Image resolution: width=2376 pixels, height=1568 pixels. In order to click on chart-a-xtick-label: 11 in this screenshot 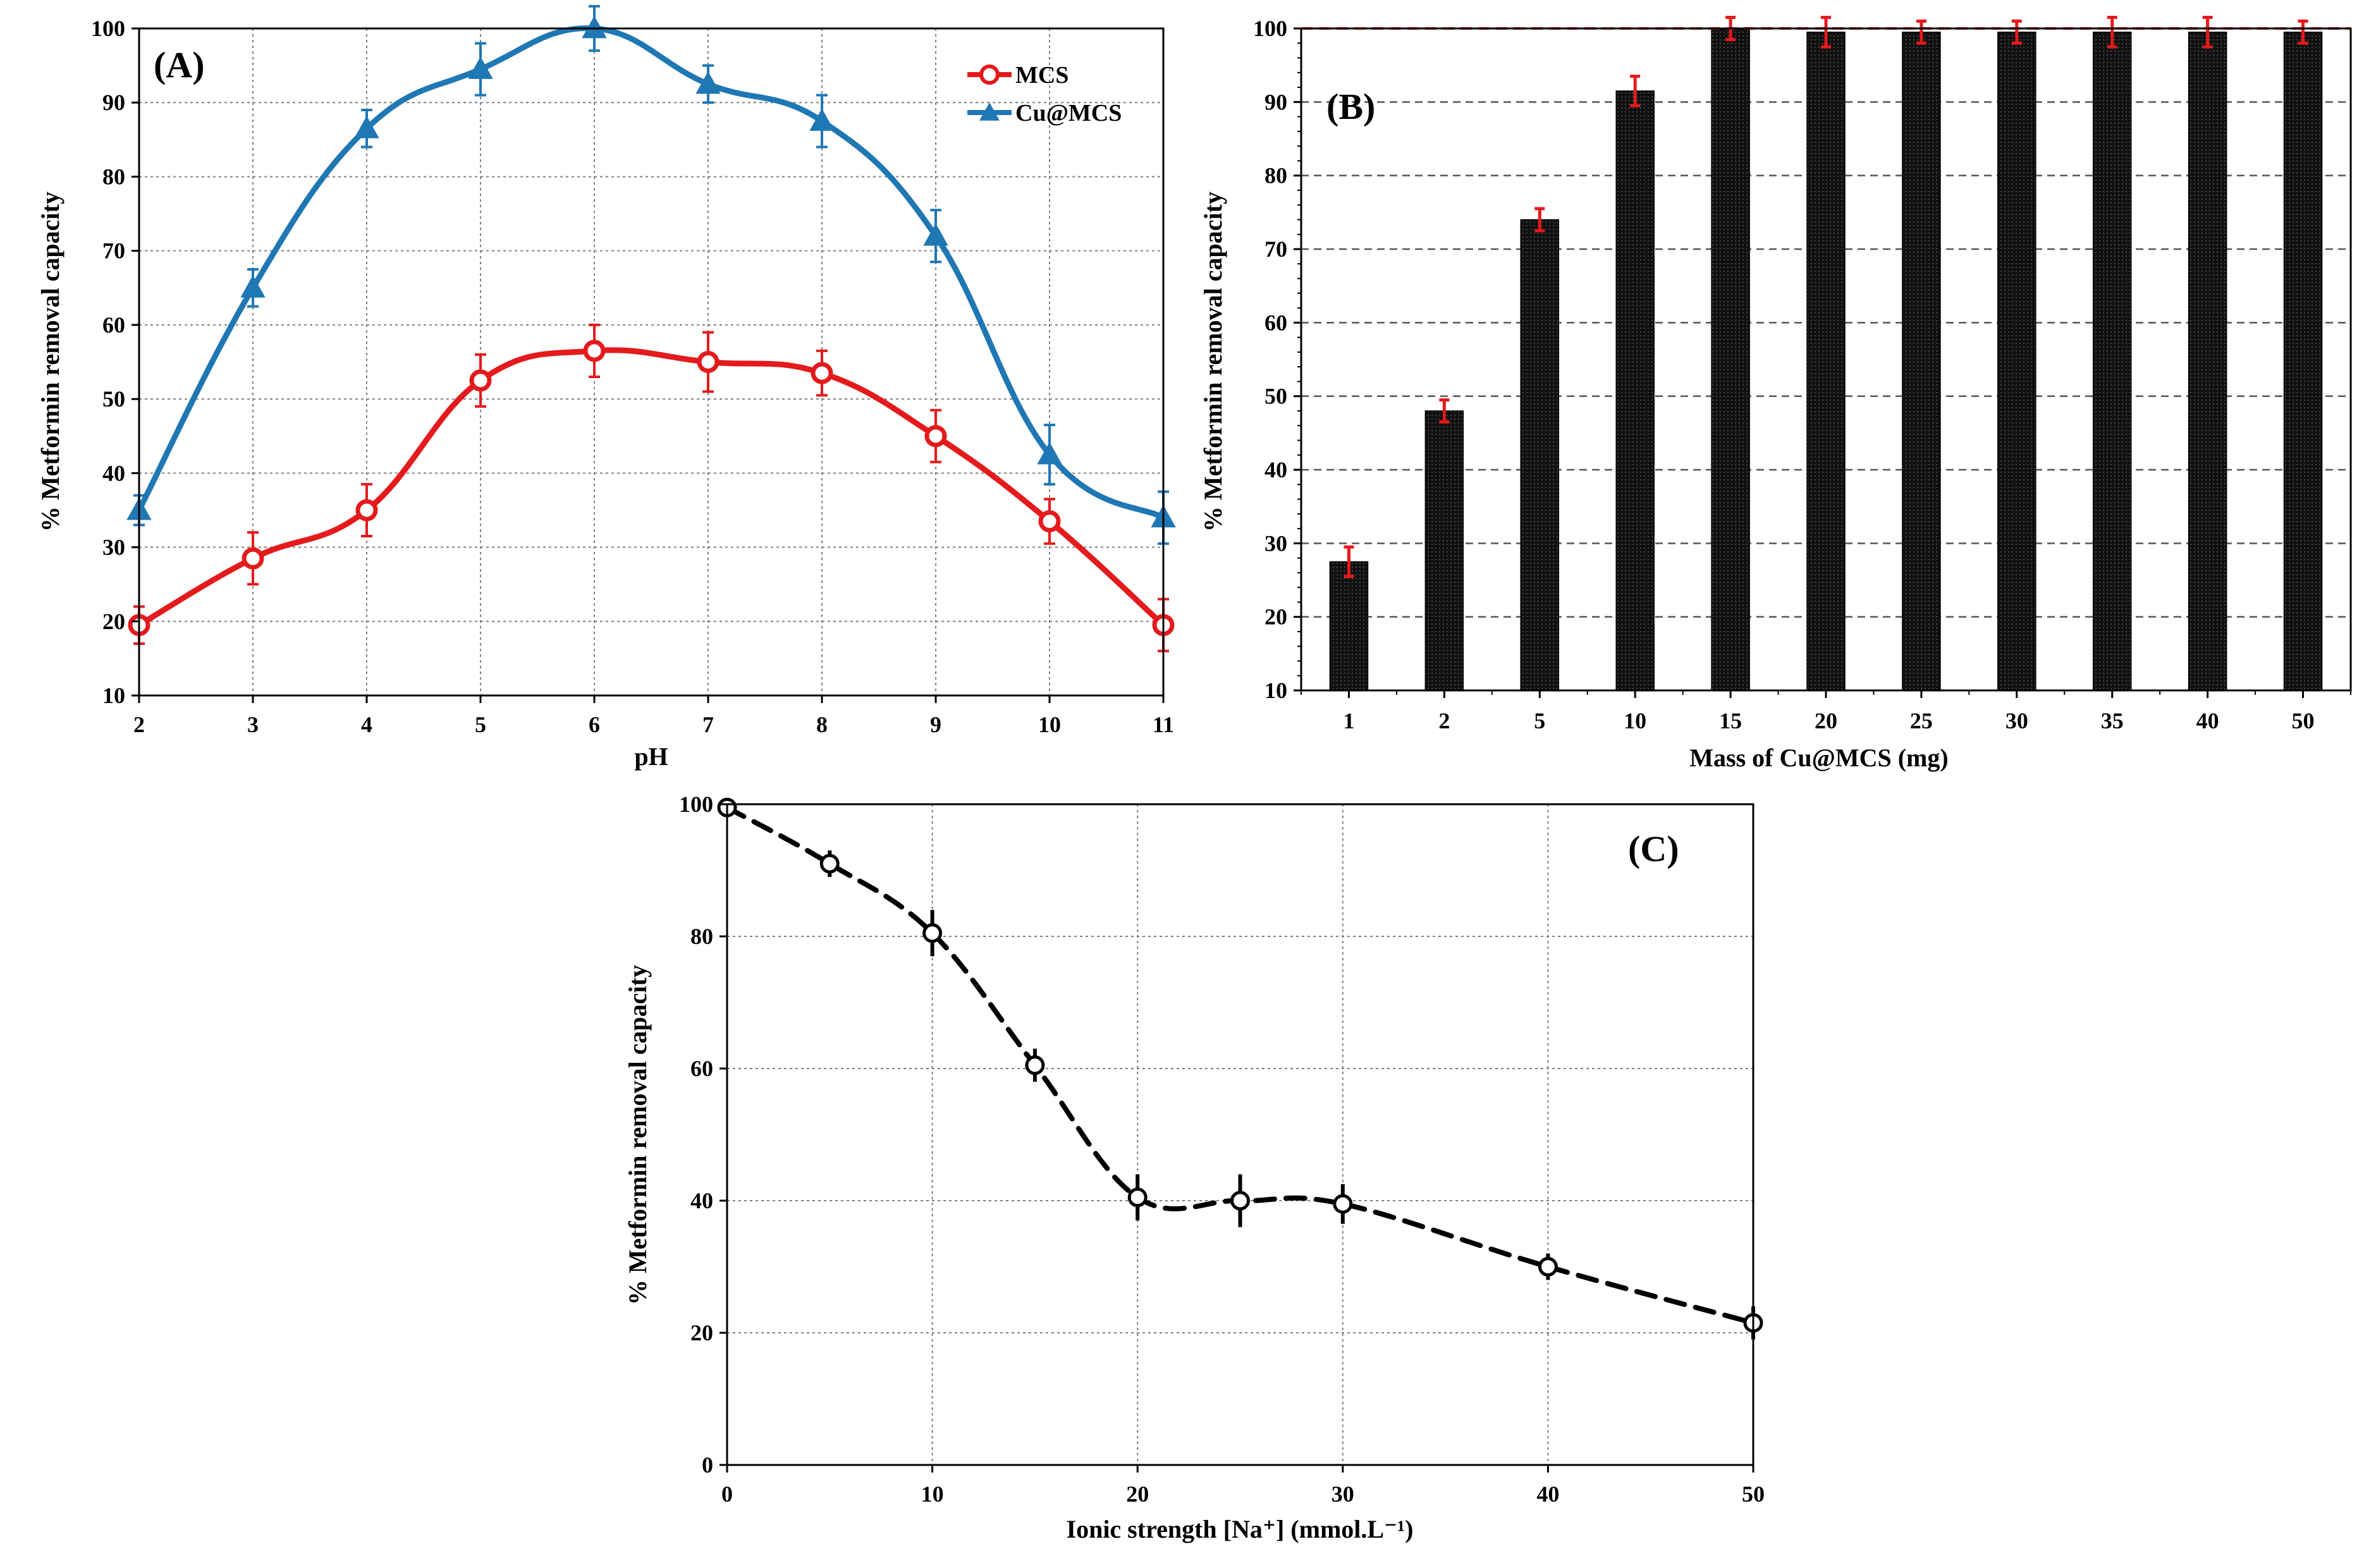, I will do `click(1163, 724)`.